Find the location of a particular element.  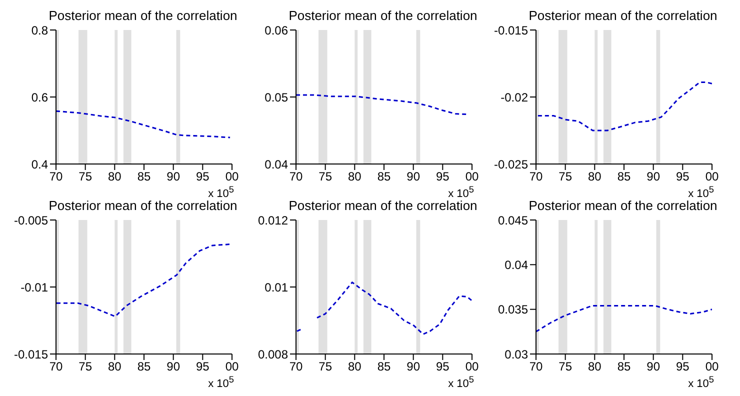

y-tick-label: 0.8 is located at coordinates (39, 30).